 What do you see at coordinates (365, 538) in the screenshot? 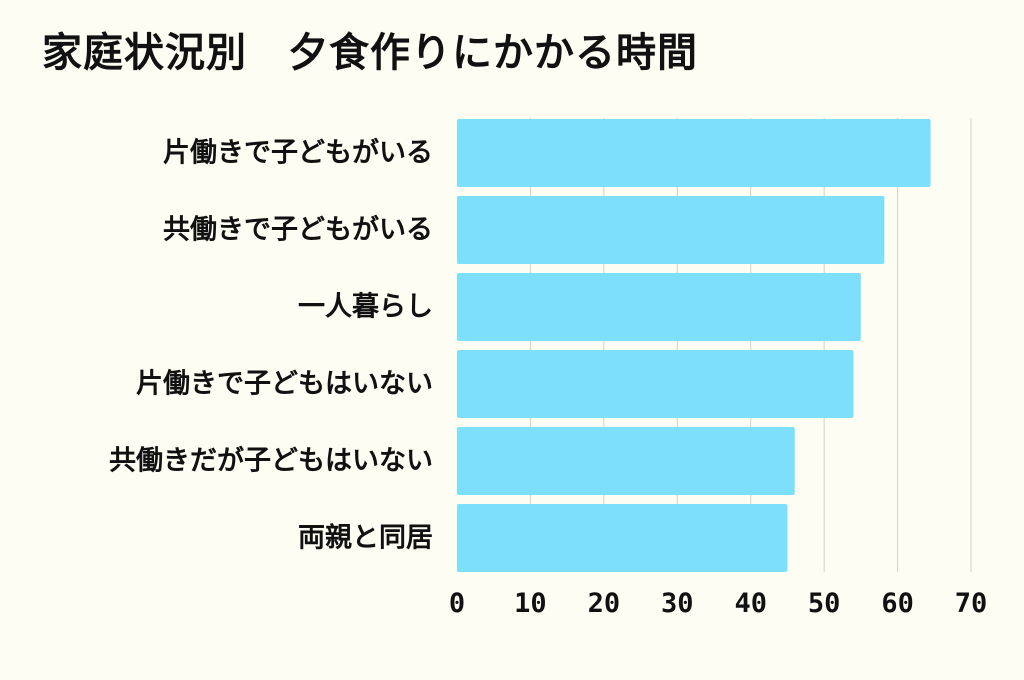
I see `category-label: 両親と同居` at bounding box center [365, 538].